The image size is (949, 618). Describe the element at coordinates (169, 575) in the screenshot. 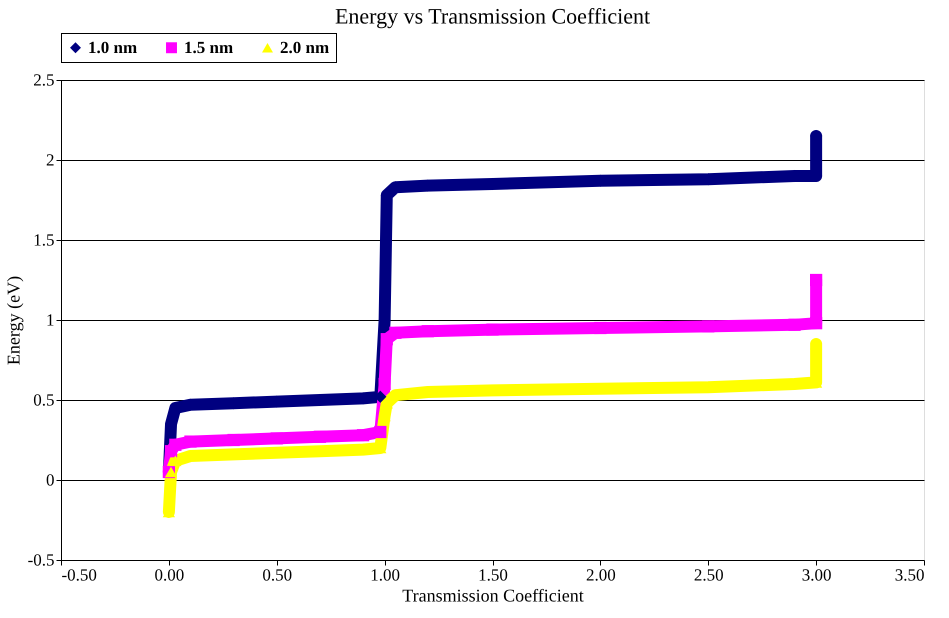

I see `x-tick-label: 0.00` at that location.